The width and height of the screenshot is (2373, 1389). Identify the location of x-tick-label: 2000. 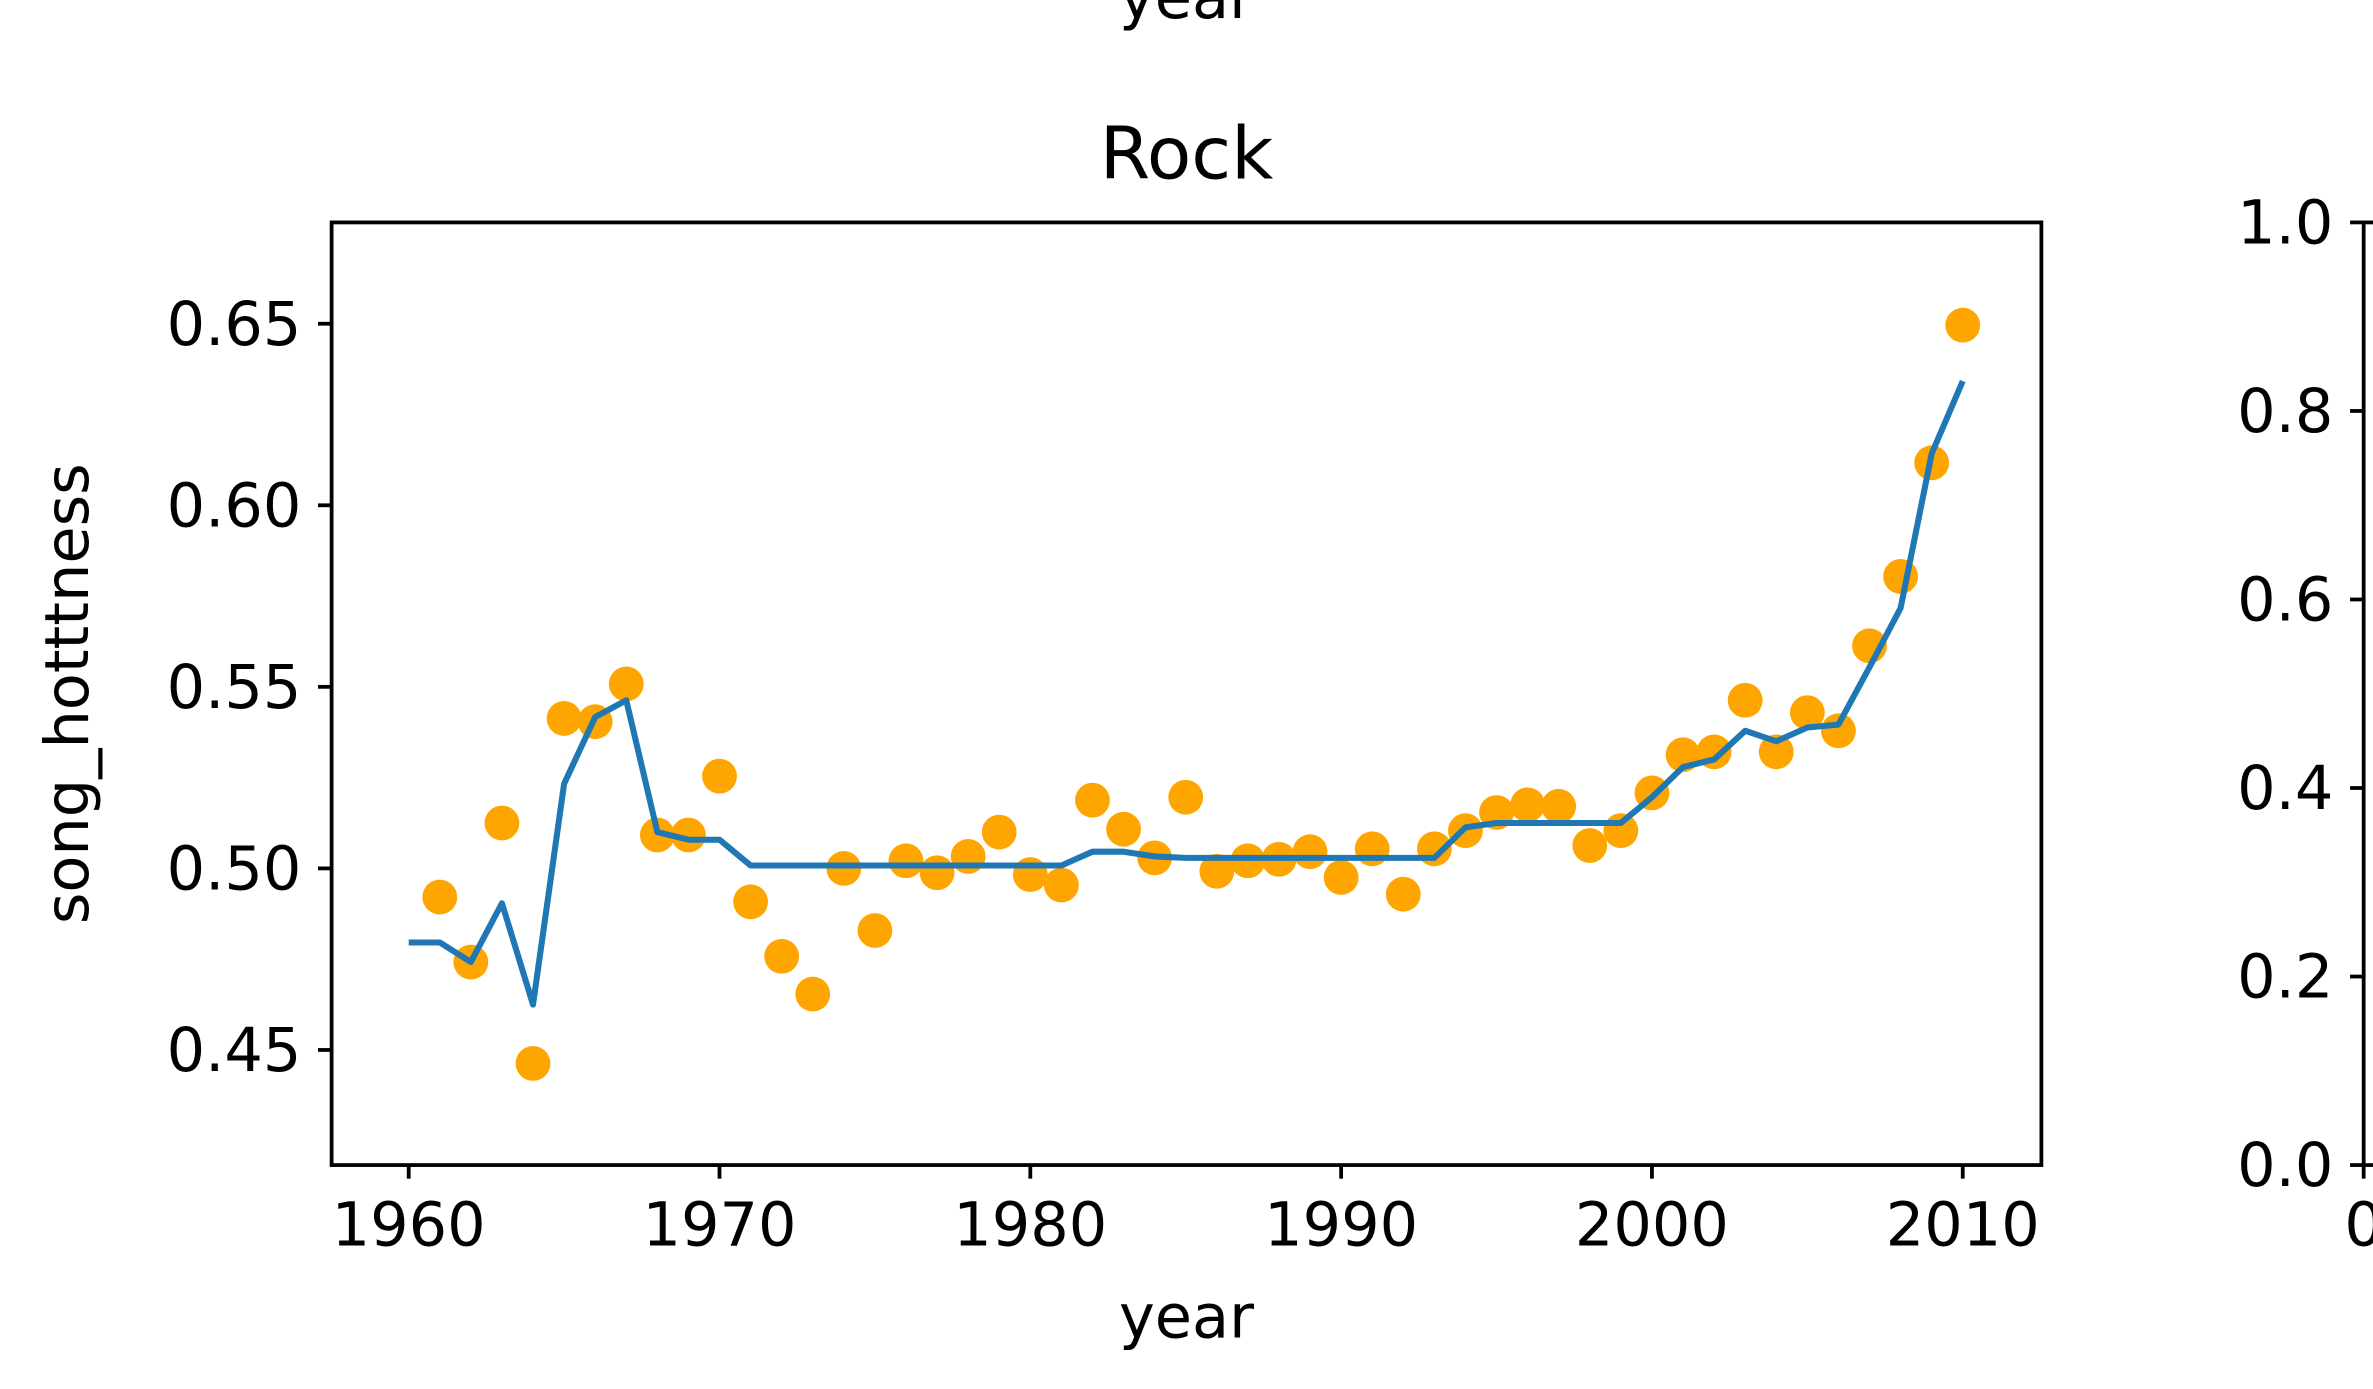
(1652, 1225).